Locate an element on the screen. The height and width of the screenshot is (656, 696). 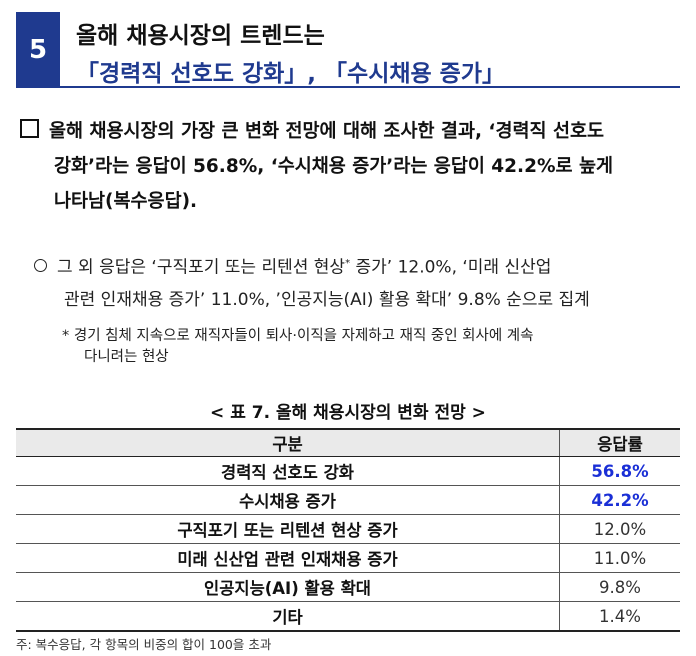
row-value: 12.0% is located at coordinates (619, 529).